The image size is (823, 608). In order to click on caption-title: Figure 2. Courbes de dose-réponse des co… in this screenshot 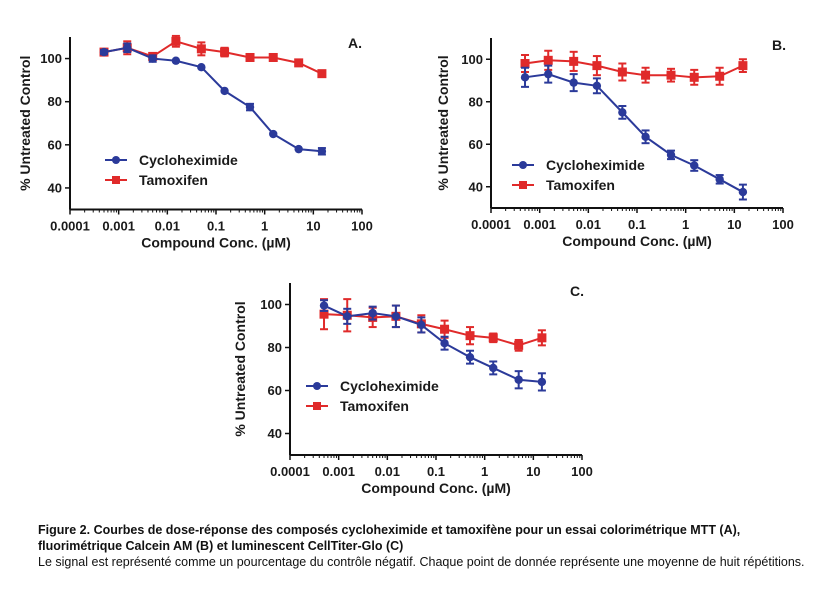, I will do `click(389, 538)`.